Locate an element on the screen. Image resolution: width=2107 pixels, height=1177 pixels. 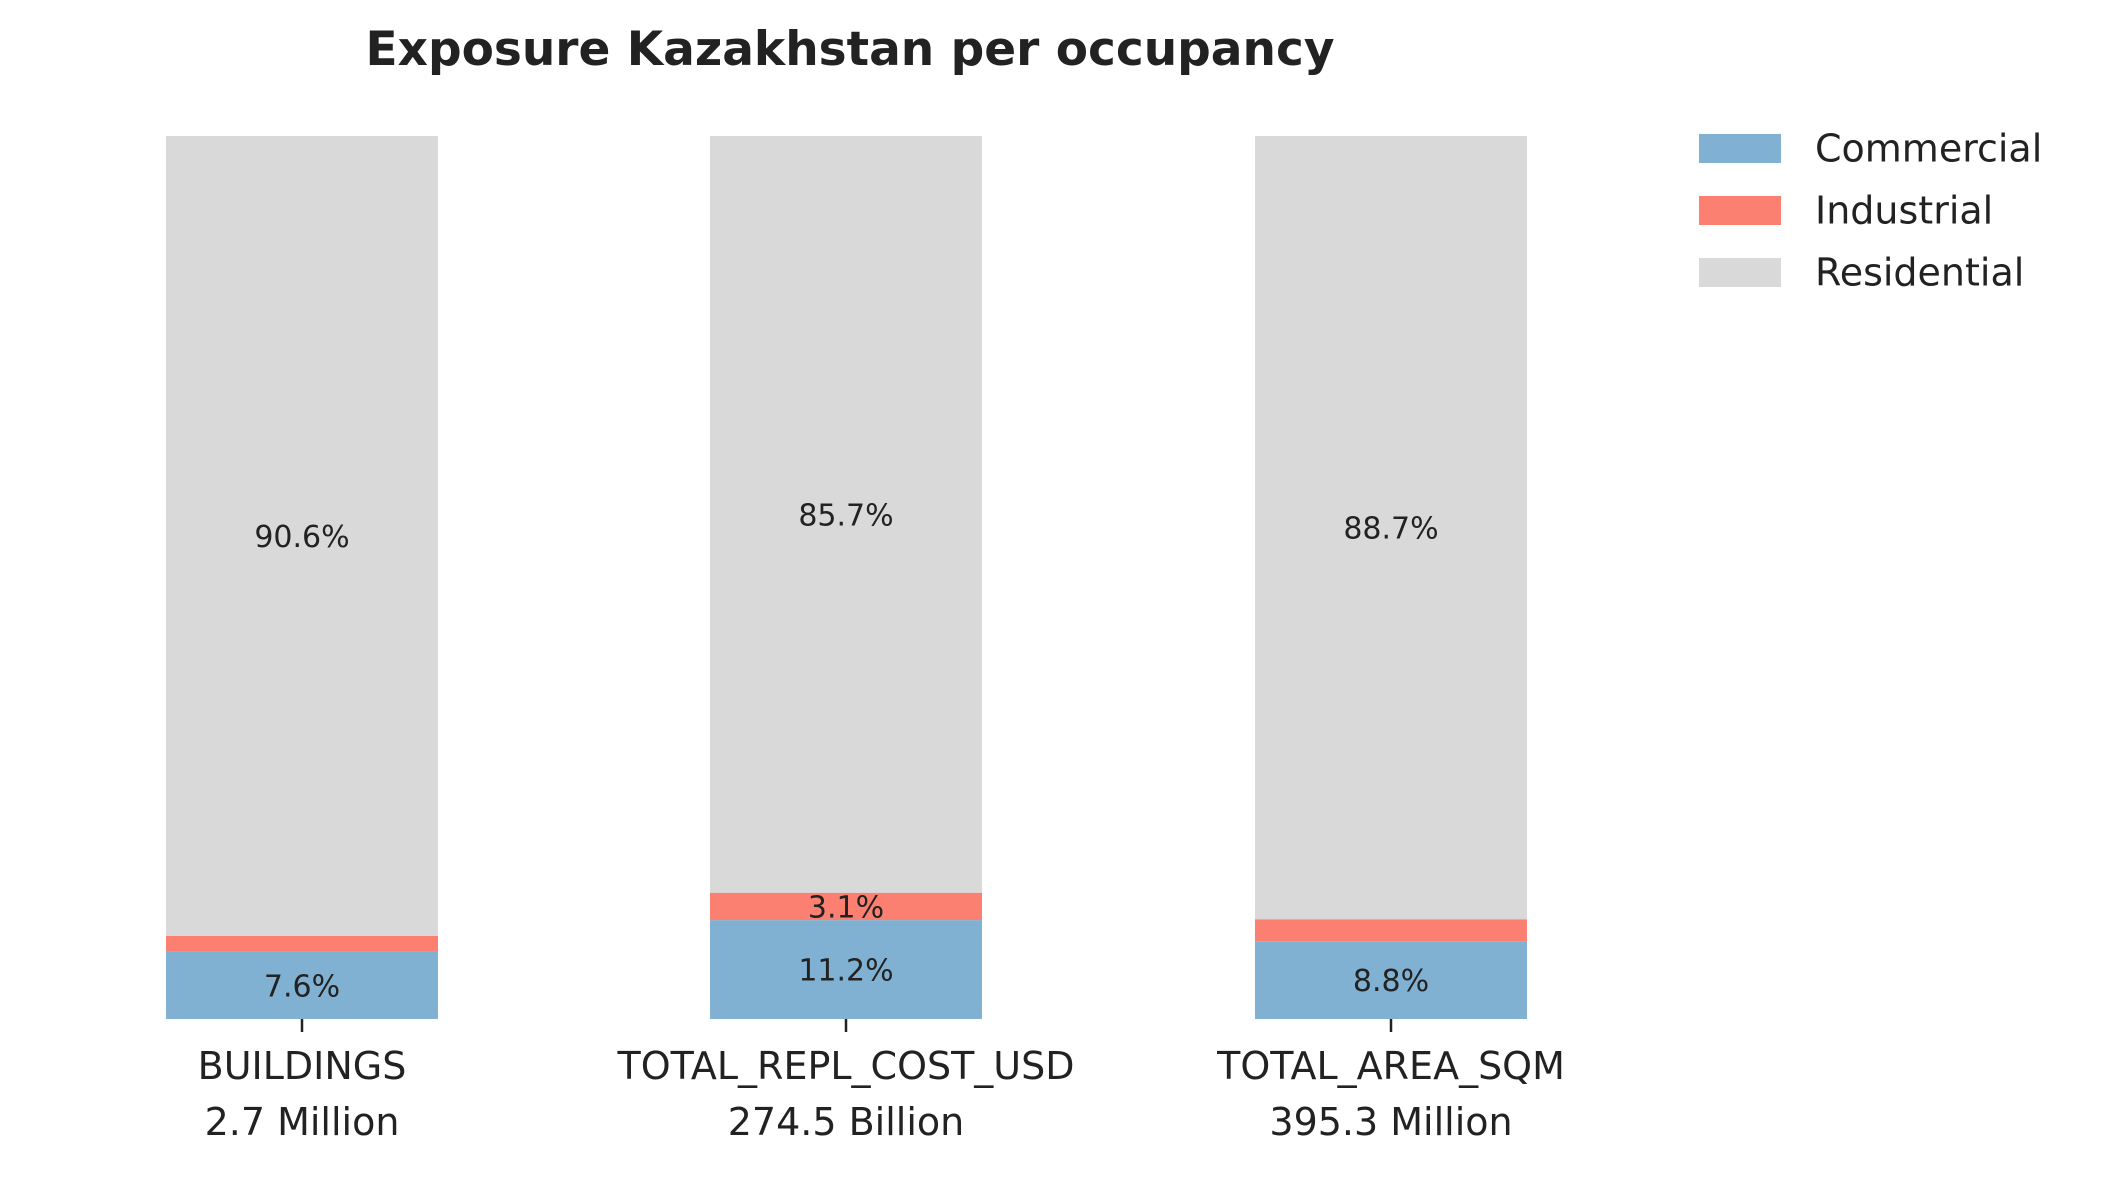
bar-industrial-buildings is located at coordinates (302, 943).